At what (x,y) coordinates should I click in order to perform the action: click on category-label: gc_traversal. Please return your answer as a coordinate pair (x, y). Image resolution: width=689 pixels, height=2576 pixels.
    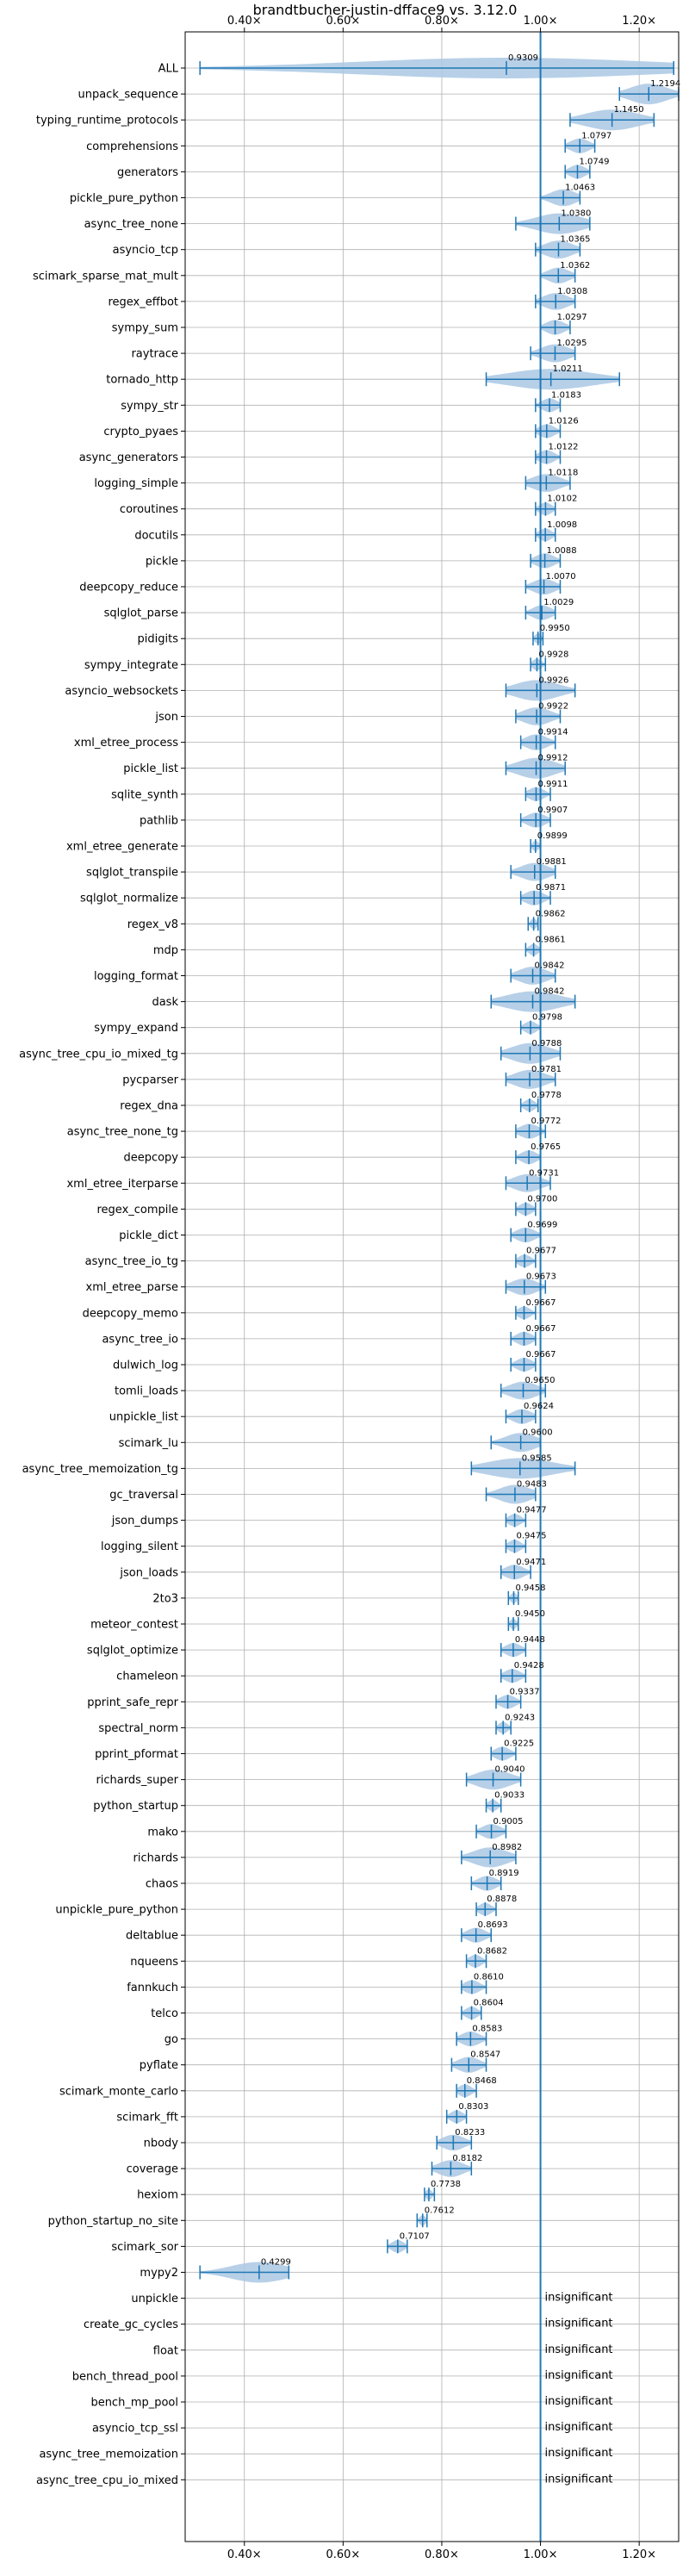
    Looking at the image, I should click on (143, 1496).